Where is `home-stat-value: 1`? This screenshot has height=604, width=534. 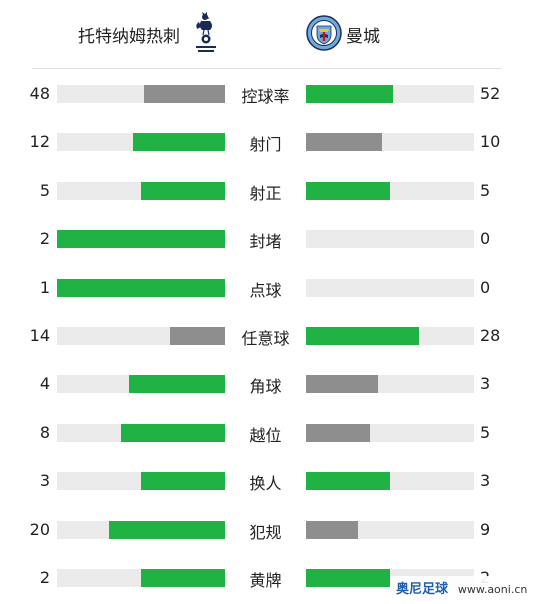
home-stat-value: 1 is located at coordinates (44, 287).